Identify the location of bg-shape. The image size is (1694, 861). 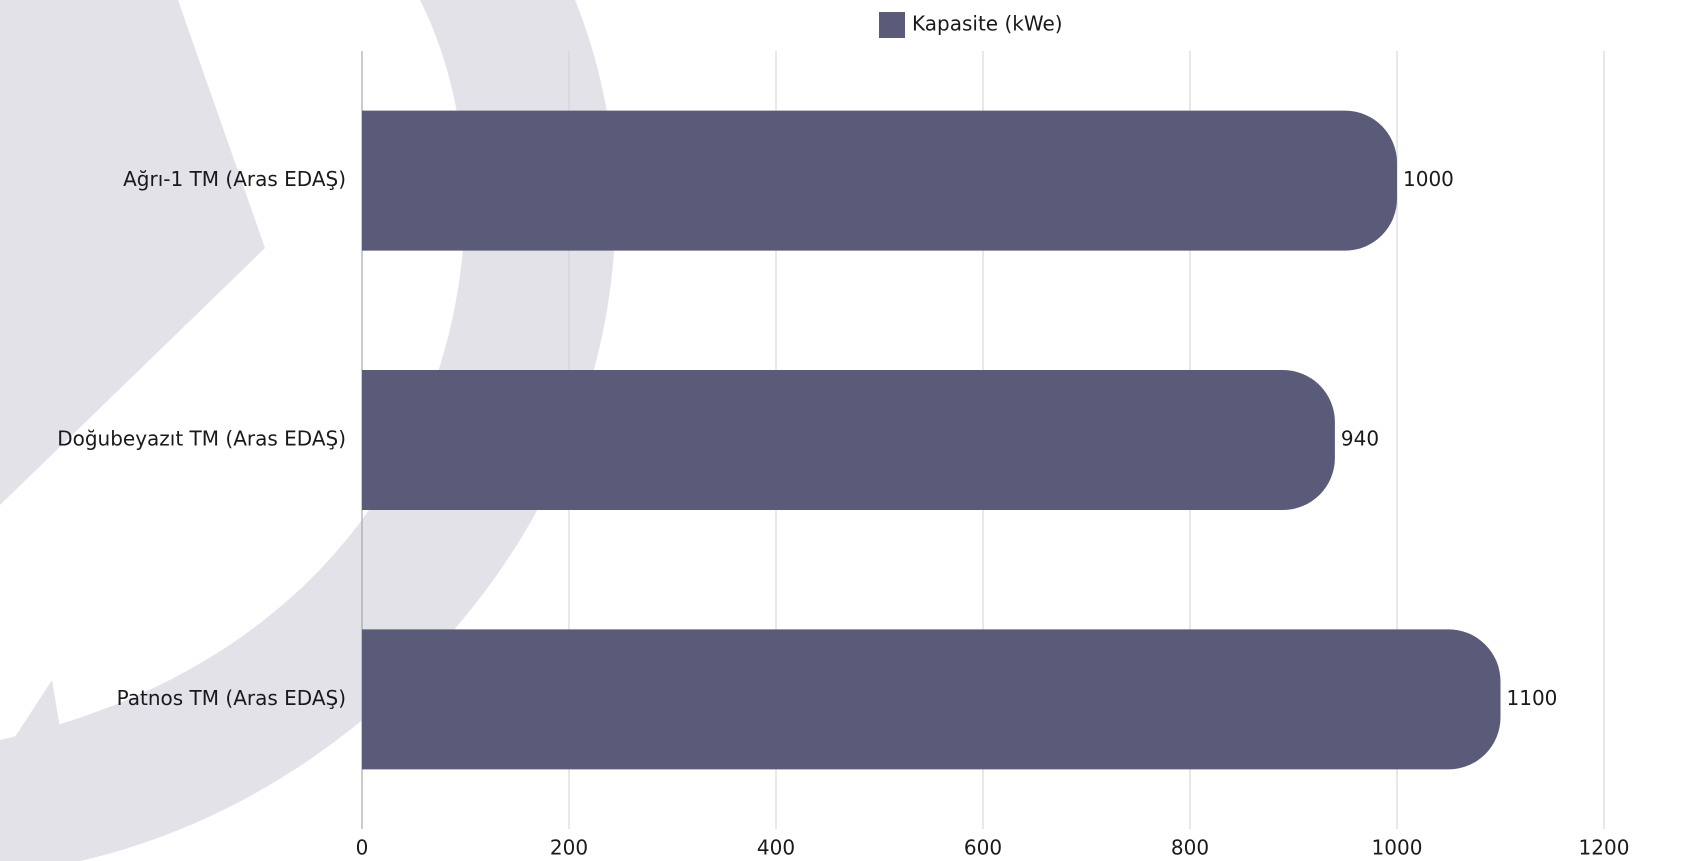
(132, 252).